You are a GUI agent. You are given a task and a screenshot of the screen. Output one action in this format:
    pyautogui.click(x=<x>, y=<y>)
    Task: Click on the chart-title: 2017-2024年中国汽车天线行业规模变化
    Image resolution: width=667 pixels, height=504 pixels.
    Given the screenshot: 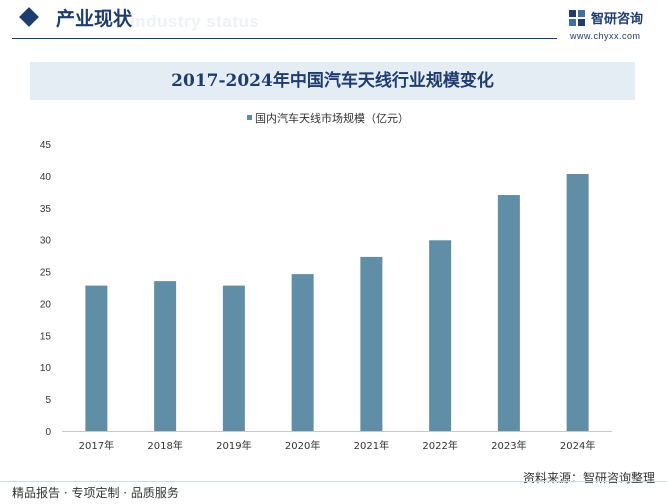 What is the action you would take?
    pyautogui.click(x=332, y=81)
    